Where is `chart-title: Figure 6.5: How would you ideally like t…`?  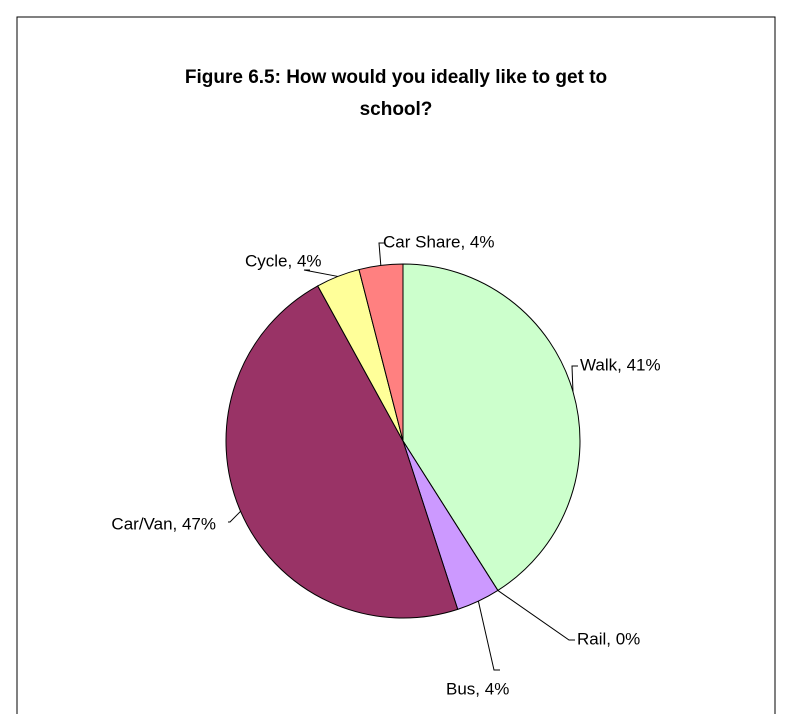 chart-title: Figure 6.5: How would you ideally like t… is located at coordinates (396, 77).